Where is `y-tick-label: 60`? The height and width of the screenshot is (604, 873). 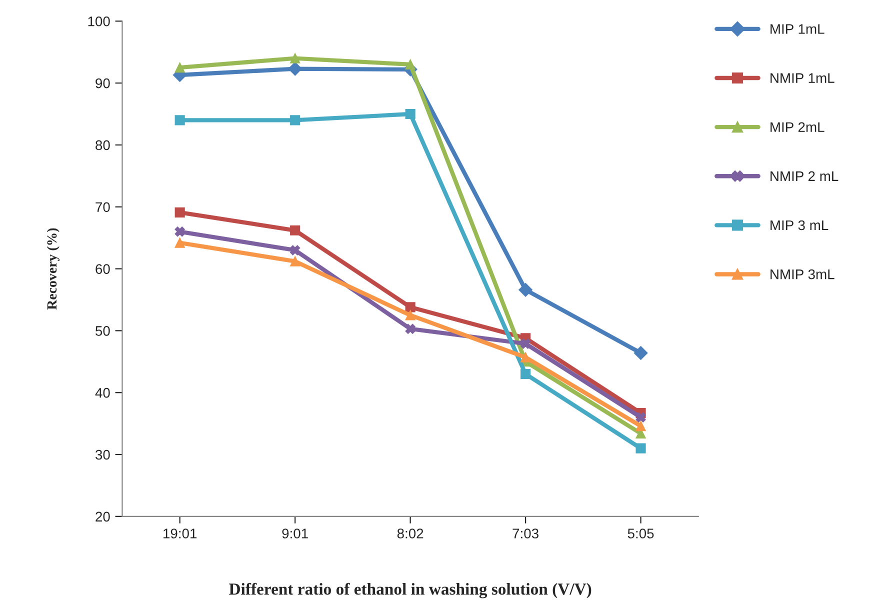
y-tick-label: 60 is located at coordinates (103, 269).